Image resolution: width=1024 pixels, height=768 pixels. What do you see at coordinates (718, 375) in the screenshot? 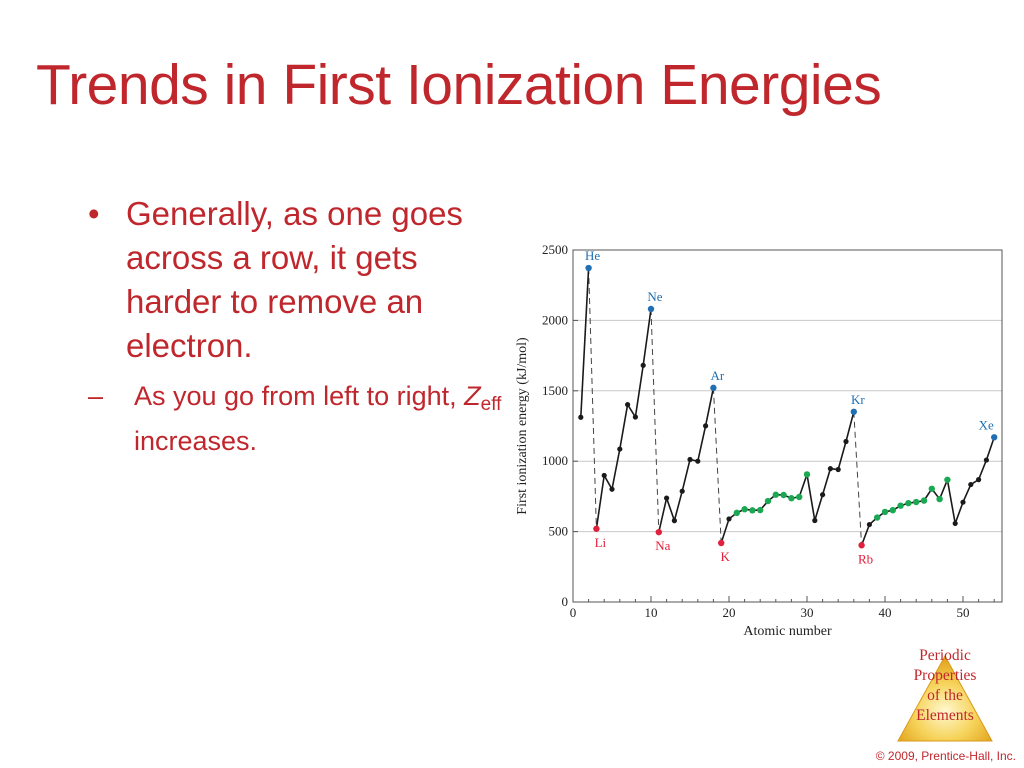
I see `element-label: Ar` at bounding box center [718, 375].